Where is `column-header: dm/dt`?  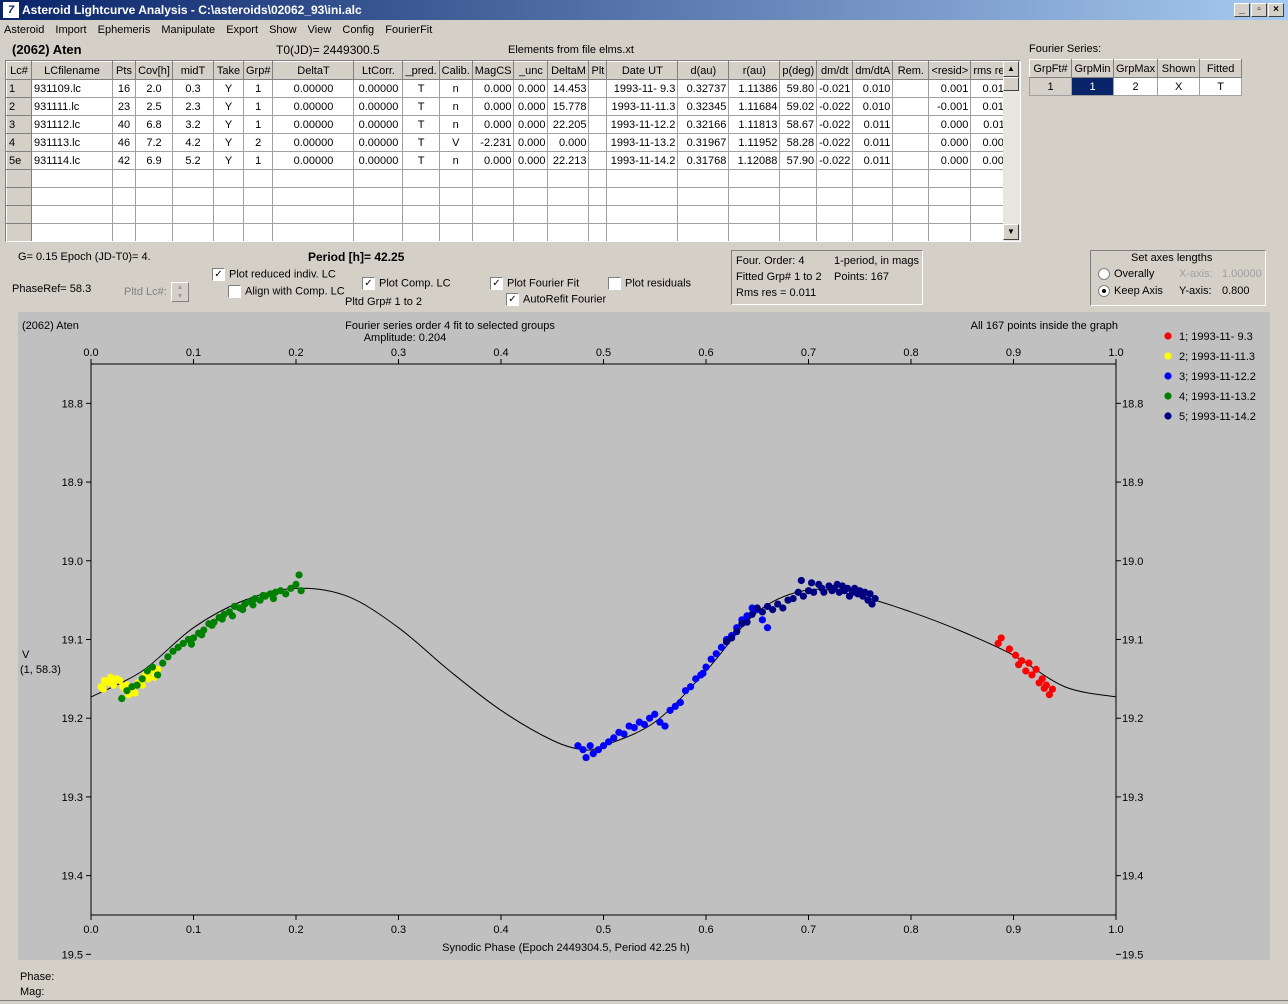
column-header: dm/dt is located at coordinates (835, 70).